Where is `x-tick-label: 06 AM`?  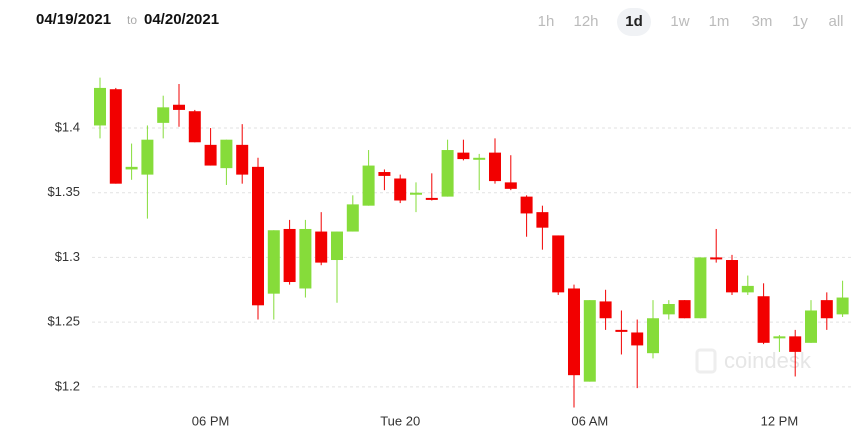 x-tick-label: 06 AM is located at coordinates (589, 420).